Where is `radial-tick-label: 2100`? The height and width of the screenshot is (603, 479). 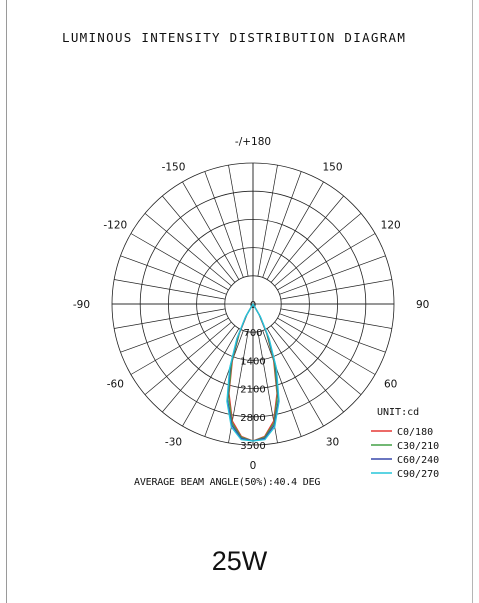
radial-tick-label: 2100 is located at coordinates (252, 390).